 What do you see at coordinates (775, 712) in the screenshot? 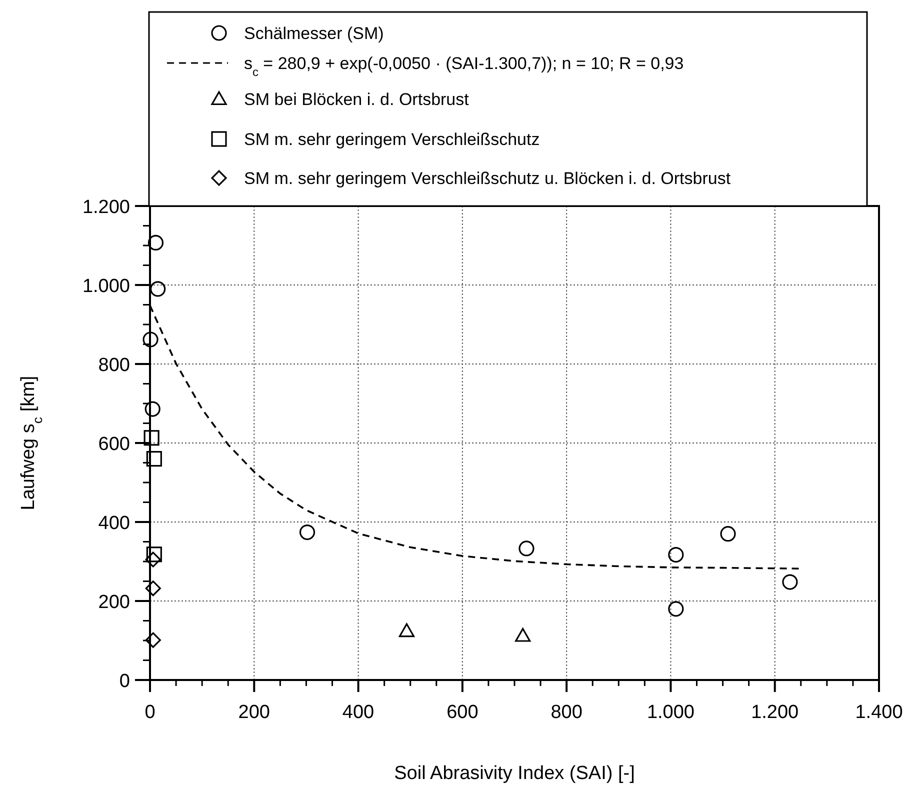
I see `x-tick-label: 1.200` at bounding box center [775, 712].